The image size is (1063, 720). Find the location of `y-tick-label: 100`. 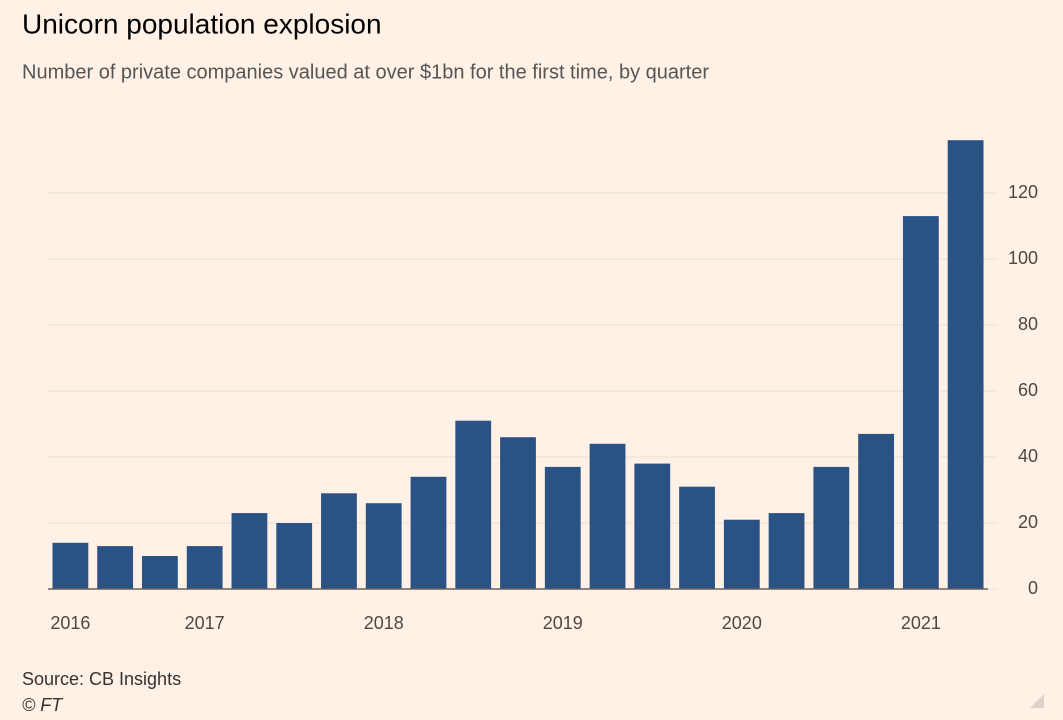

y-tick-label: 100 is located at coordinates (1023, 258).